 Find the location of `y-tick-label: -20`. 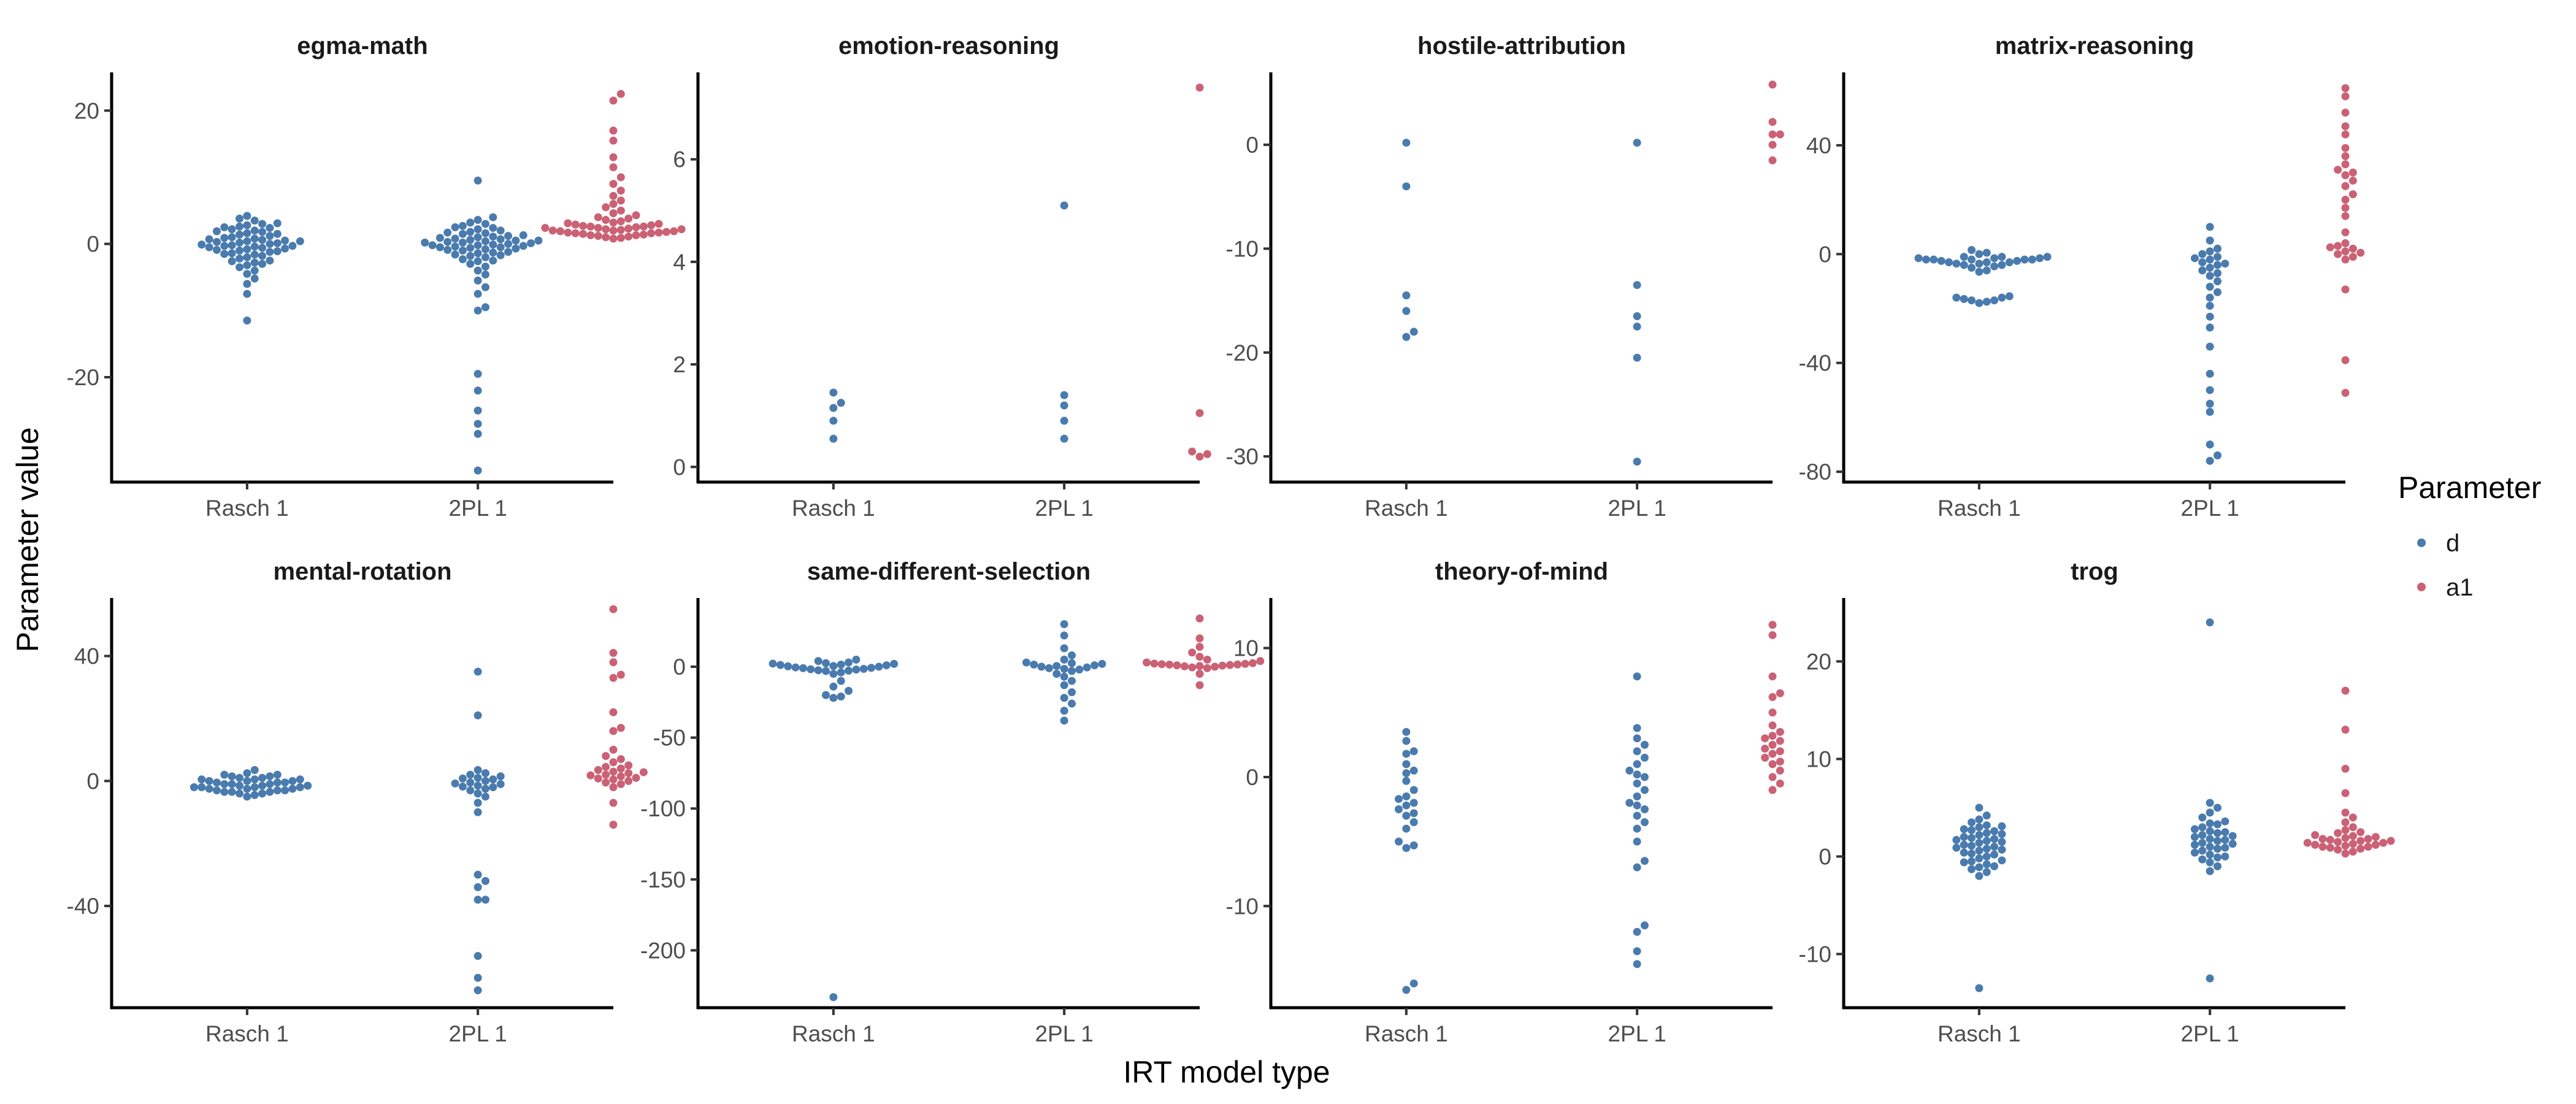

y-tick-label: -20 is located at coordinates (1242, 353).